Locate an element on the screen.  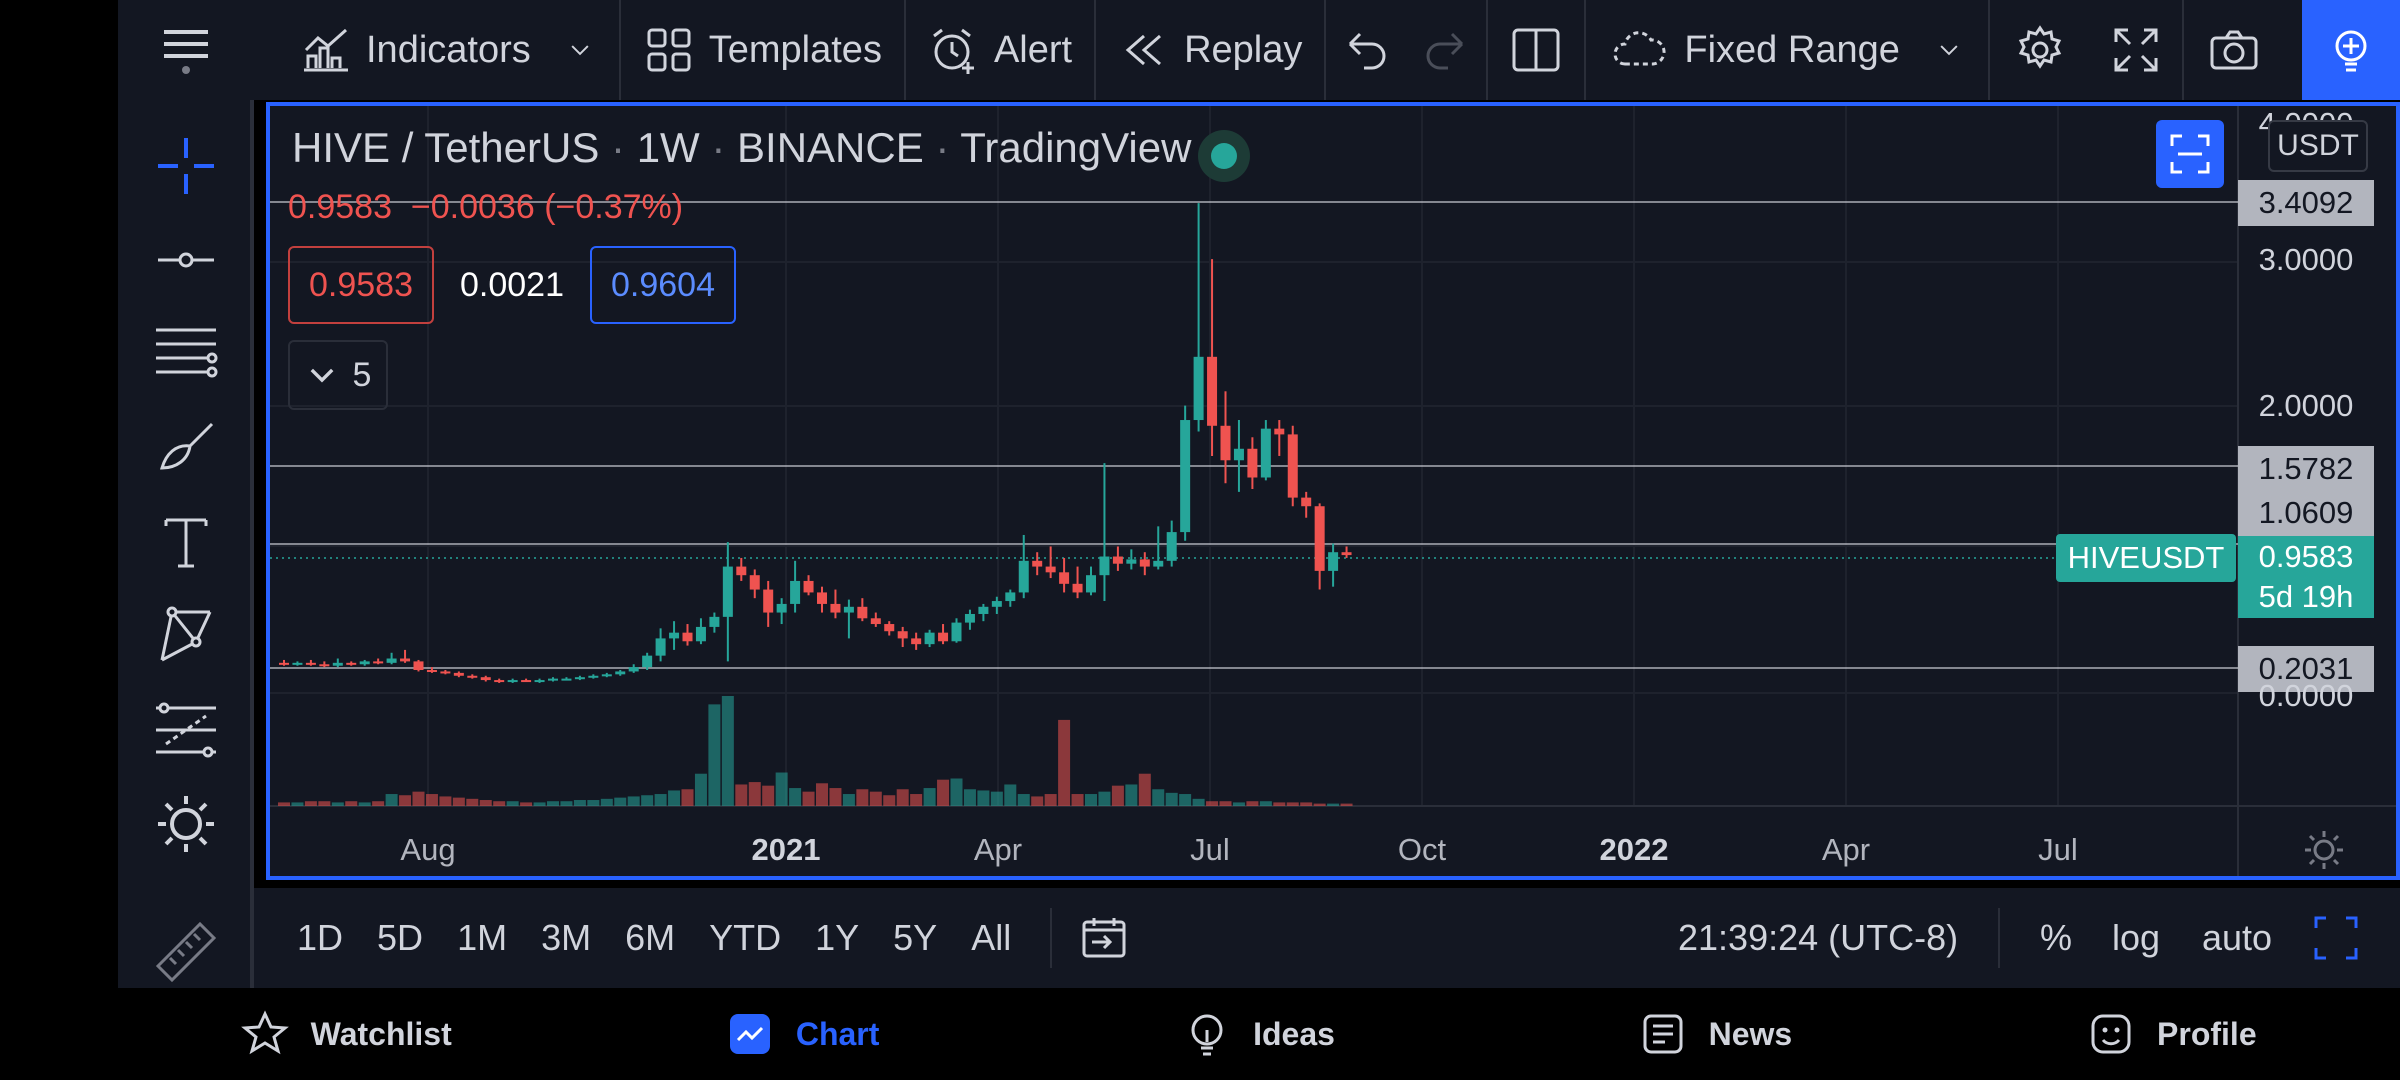
range-1d: 1D is located at coordinates (320, 937).